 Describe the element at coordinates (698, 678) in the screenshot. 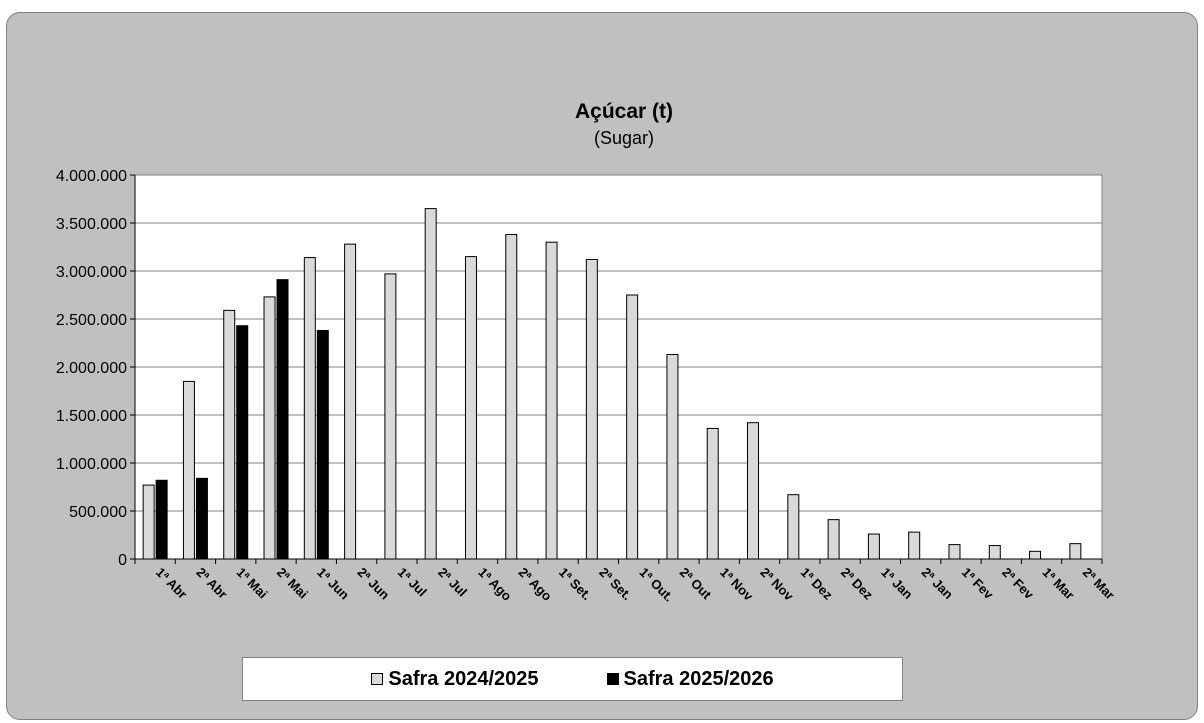

I see `legend-label-series-2: Safra 2025/2026` at that location.